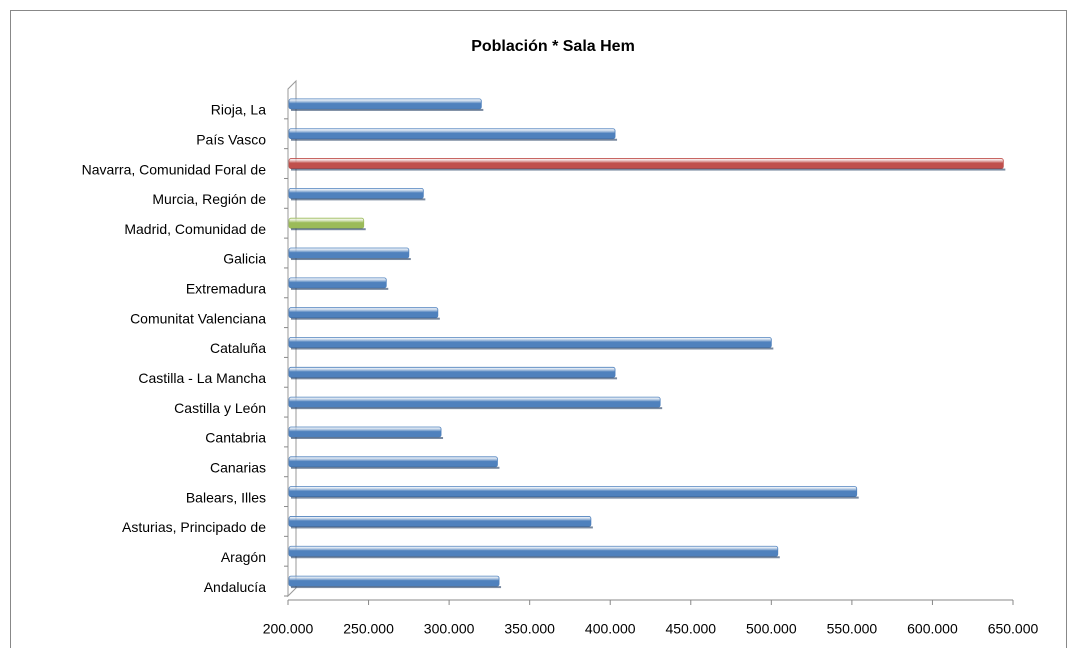 The image size is (1073, 648). What do you see at coordinates (235, 587) in the screenshot?
I see `y-tick-label: Andalucía` at bounding box center [235, 587].